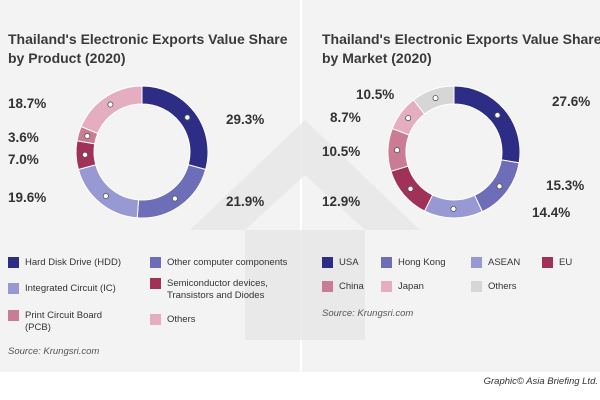  Describe the element at coordinates (422, 262) in the screenshot. I see `legend-label: Hong Kong` at that location.